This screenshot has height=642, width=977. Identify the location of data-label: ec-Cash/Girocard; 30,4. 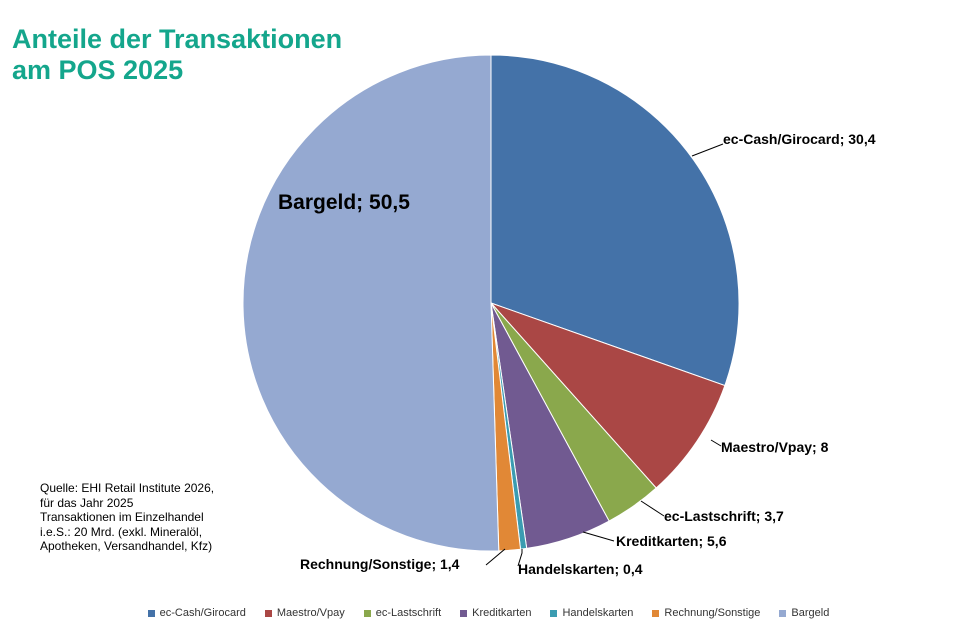
(799, 139).